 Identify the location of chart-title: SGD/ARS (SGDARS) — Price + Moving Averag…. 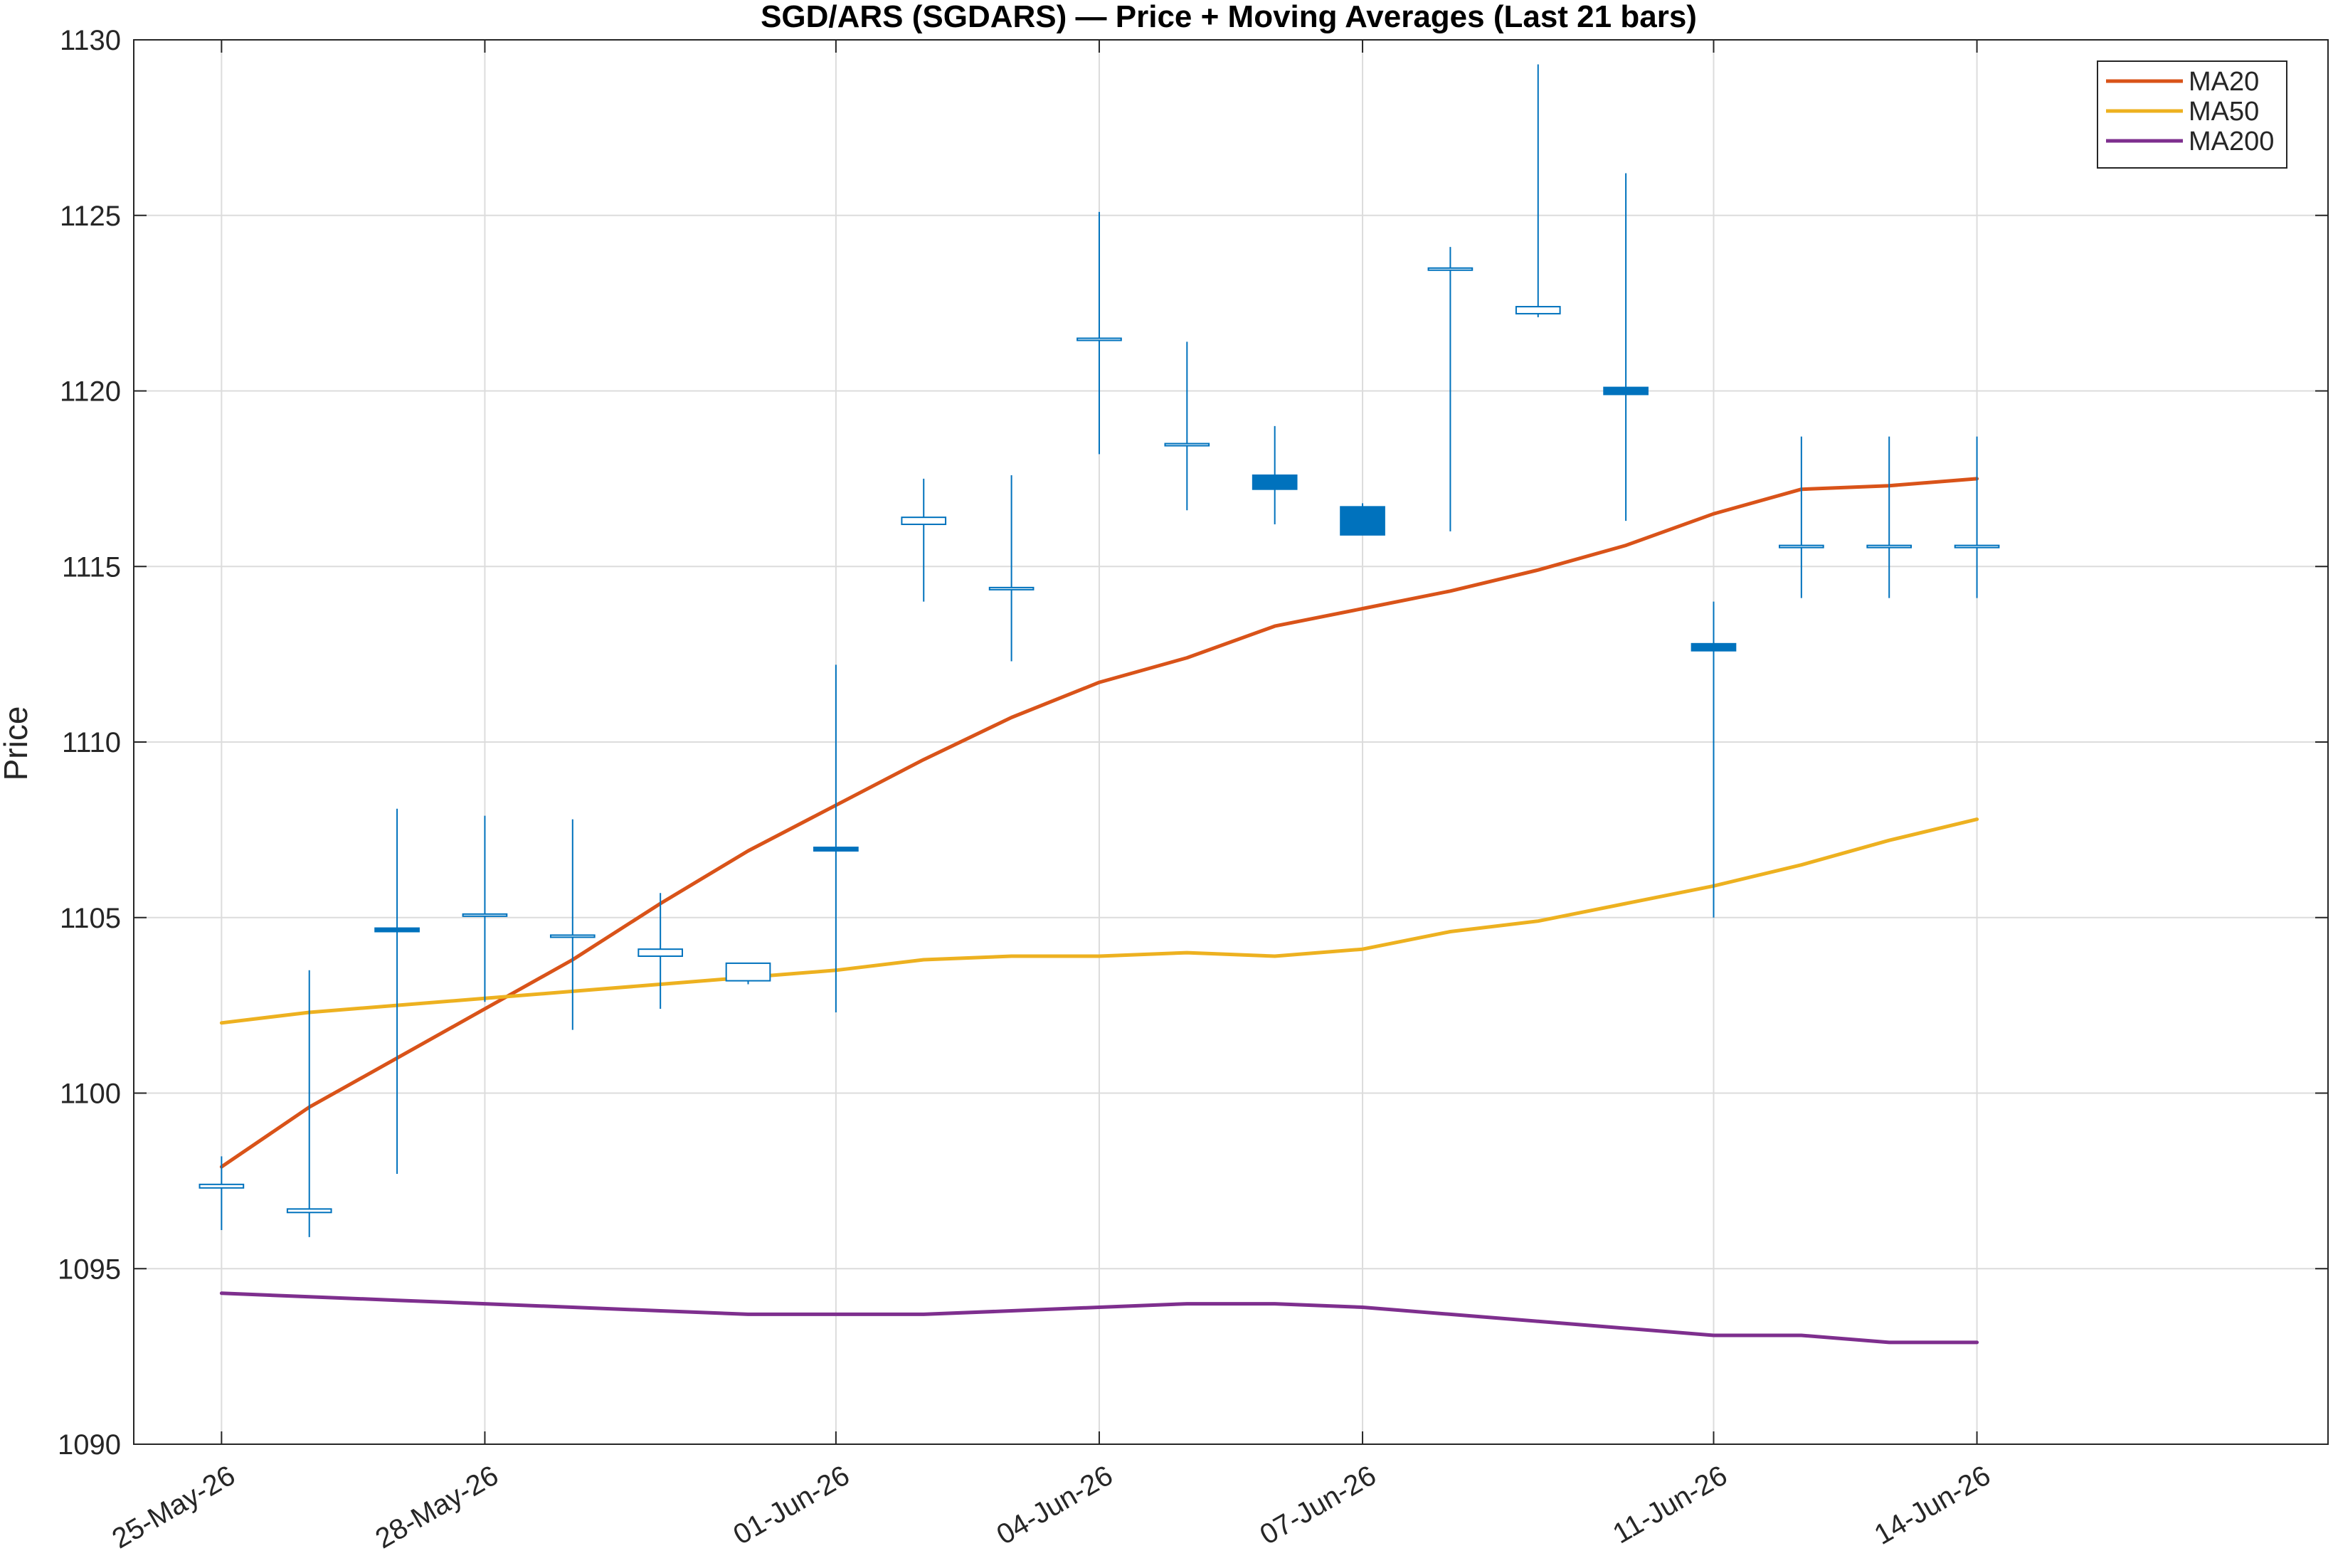
(1229, 17).